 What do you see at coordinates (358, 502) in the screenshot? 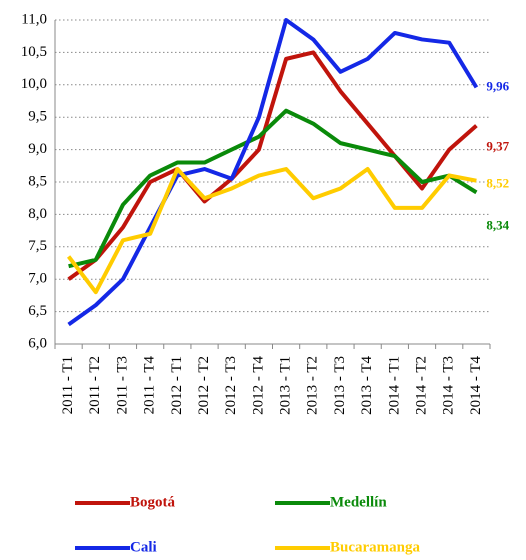
I see `legend-label: Medellín` at bounding box center [358, 502].